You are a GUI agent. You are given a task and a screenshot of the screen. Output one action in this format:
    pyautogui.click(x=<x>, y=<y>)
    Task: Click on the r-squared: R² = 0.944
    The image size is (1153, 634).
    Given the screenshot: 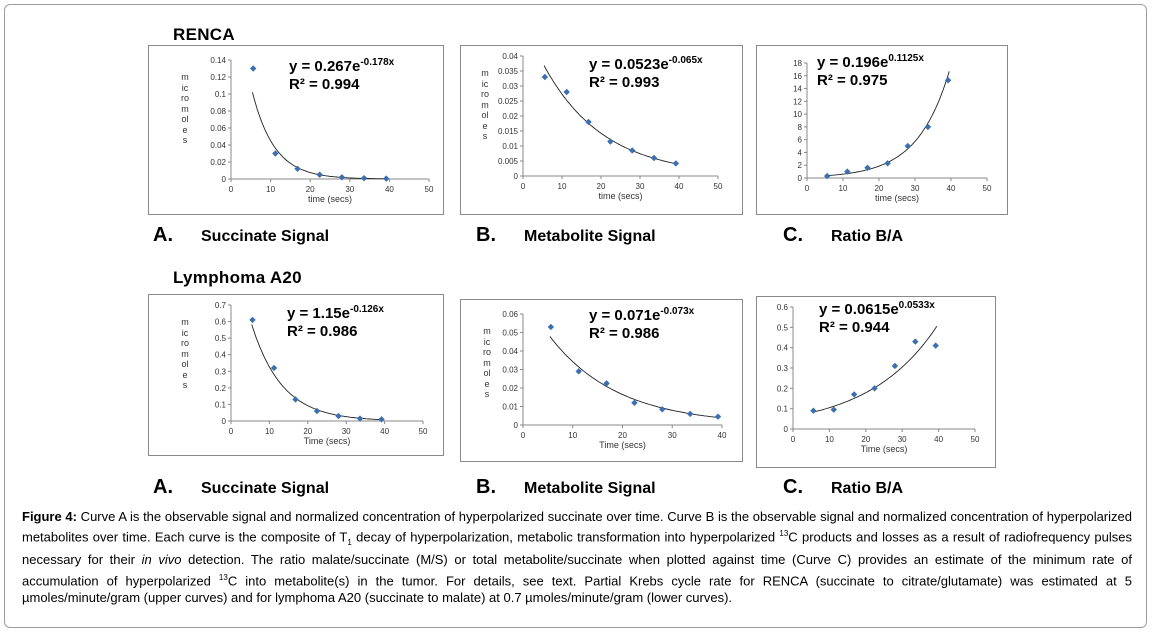 What is the action you would take?
    pyautogui.click(x=854, y=327)
    